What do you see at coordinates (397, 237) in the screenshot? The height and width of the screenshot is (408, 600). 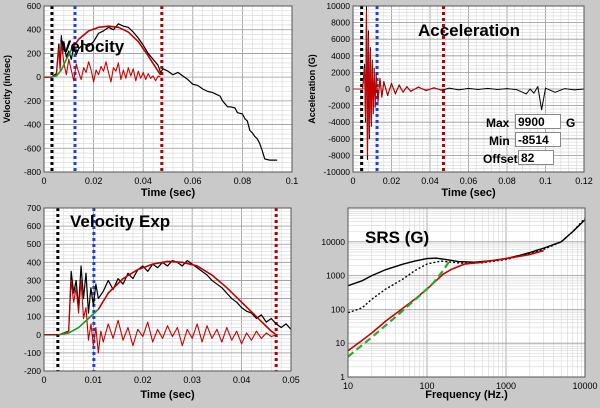 I see `chart-title: SRS (G)` at bounding box center [397, 237].